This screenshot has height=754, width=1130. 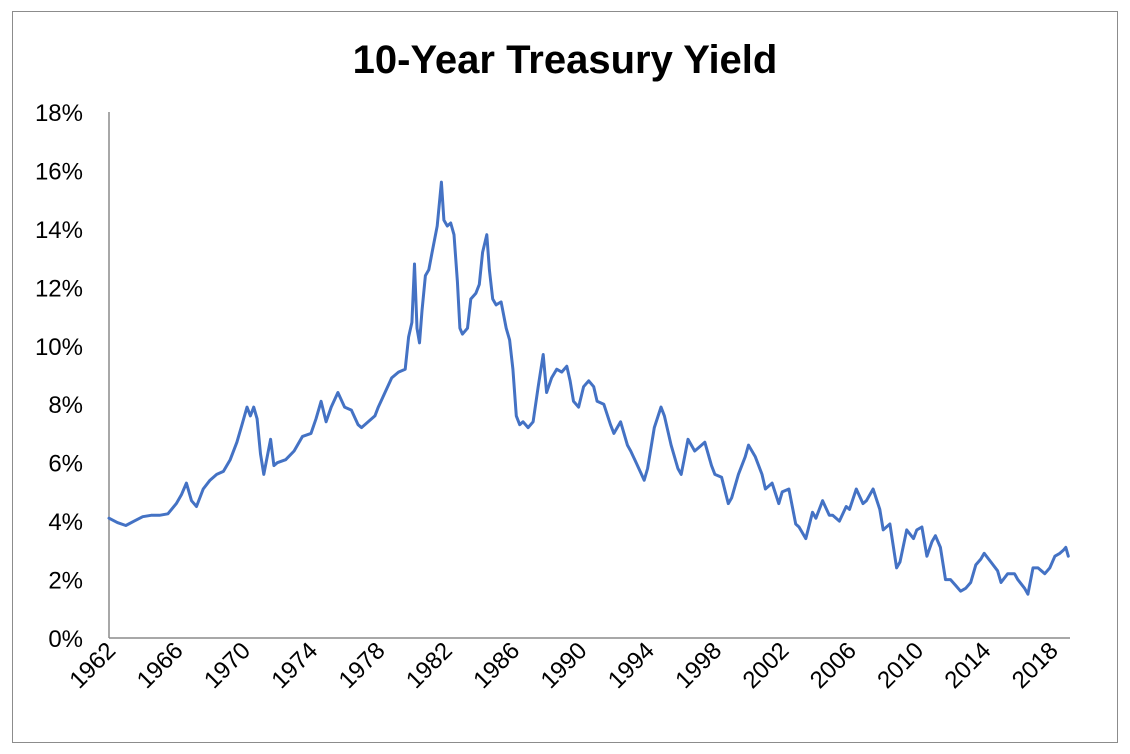 I want to click on y-tick-label: 18%, so click(x=59, y=113).